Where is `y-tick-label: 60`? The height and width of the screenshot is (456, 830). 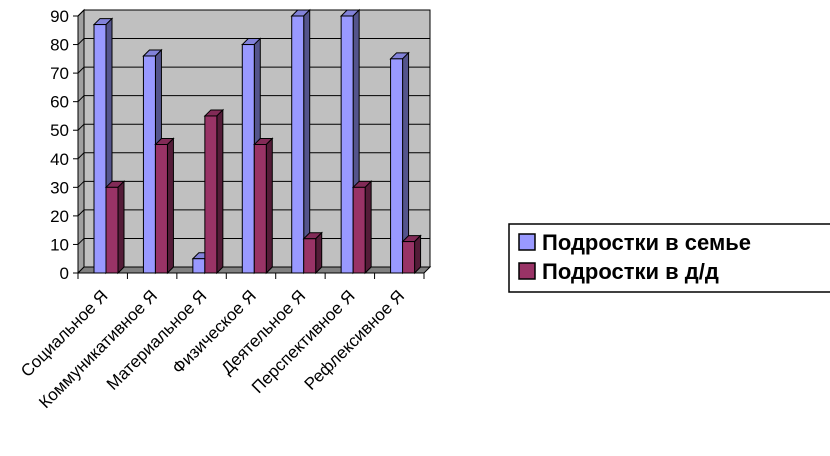
y-tick-label: 60 is located at coordinates (59, 102).